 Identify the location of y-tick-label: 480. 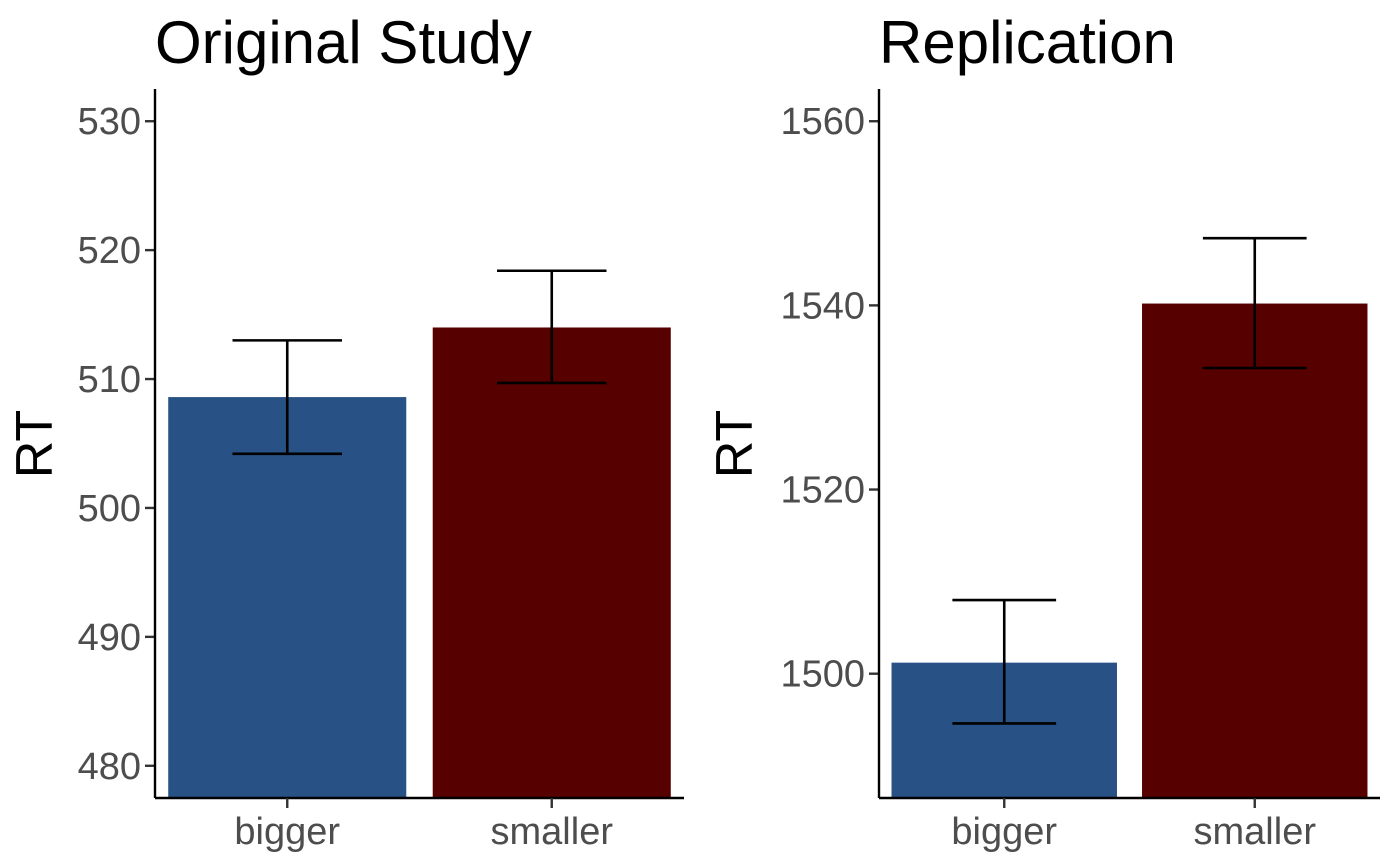
(109, 767).